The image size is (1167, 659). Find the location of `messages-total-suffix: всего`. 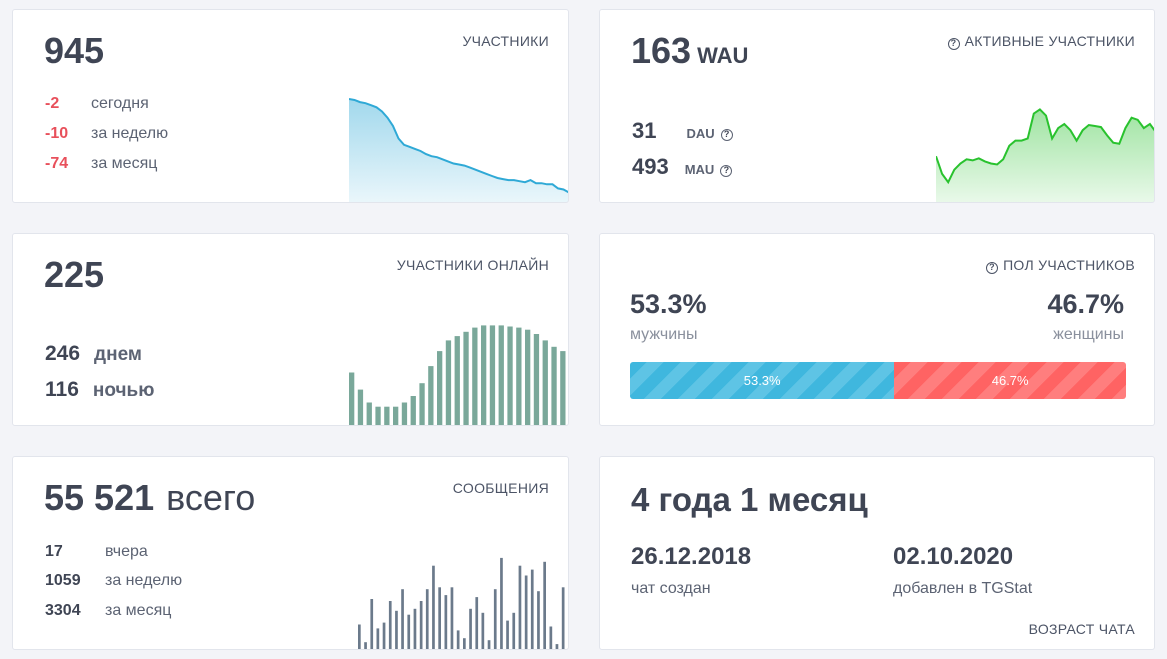

messages-total-suffix: всего is located at coordinates (211, 497).